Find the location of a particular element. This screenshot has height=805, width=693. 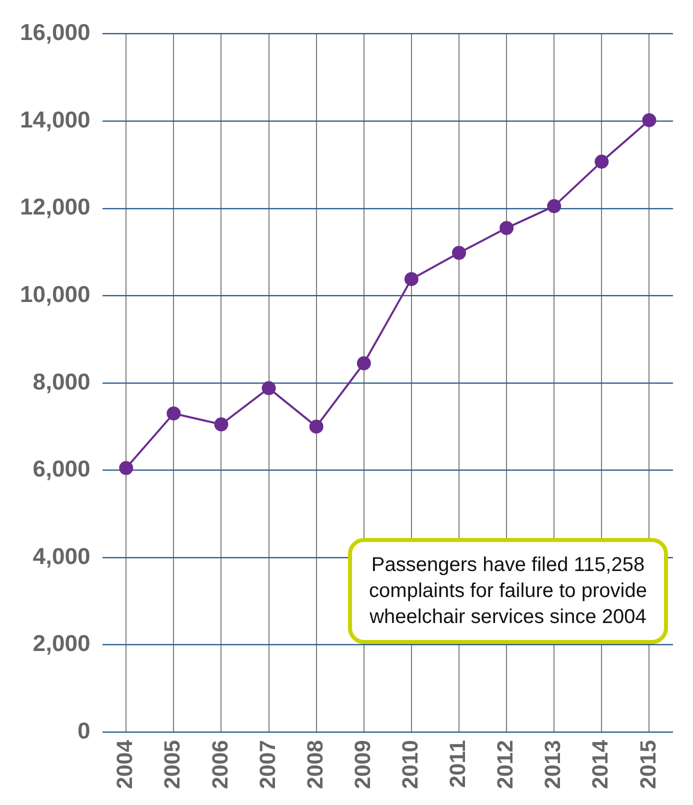

x-tick-label: 2009 is located at coordinates (362, 765).